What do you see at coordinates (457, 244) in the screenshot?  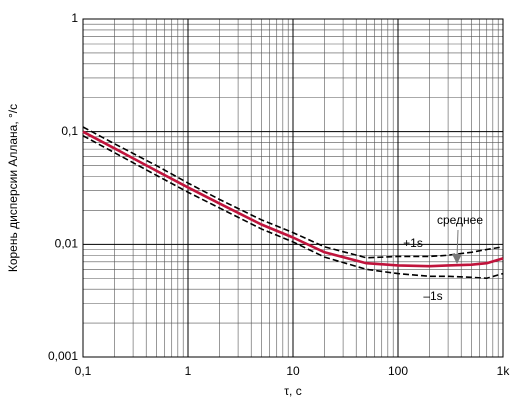 I see `annotation-arrow` at bounding box center [457, 244].